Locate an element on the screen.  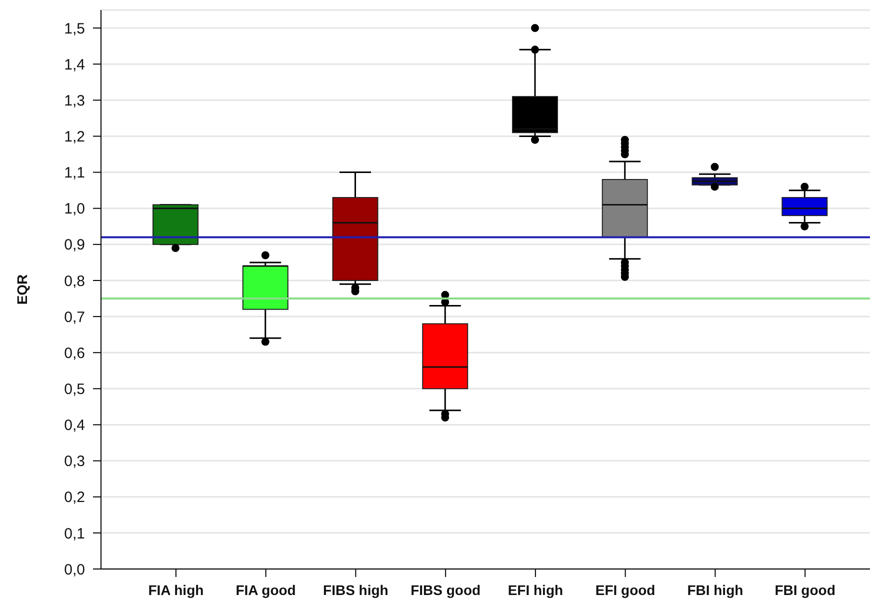
x-tick-label: FIBS high is located at coordinates (355, 590).